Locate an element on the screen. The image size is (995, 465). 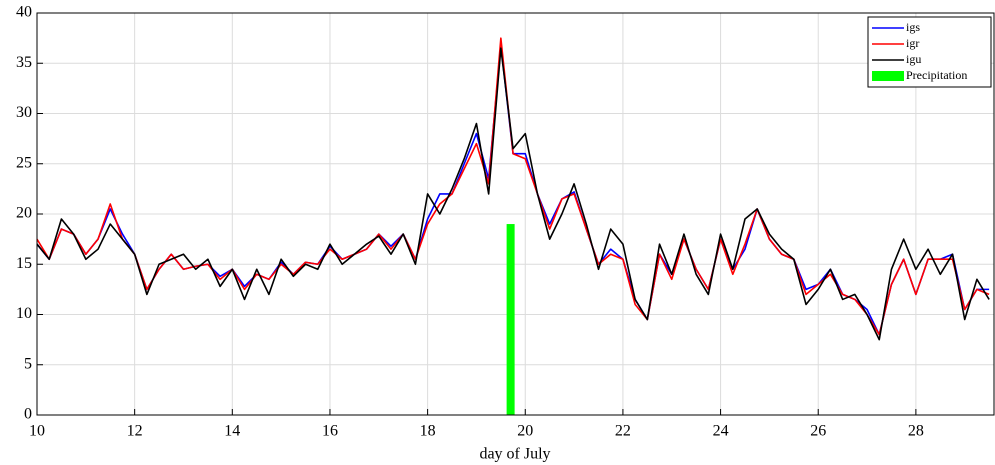
y-tick-label: 35 is located at coordinates (24, 62).